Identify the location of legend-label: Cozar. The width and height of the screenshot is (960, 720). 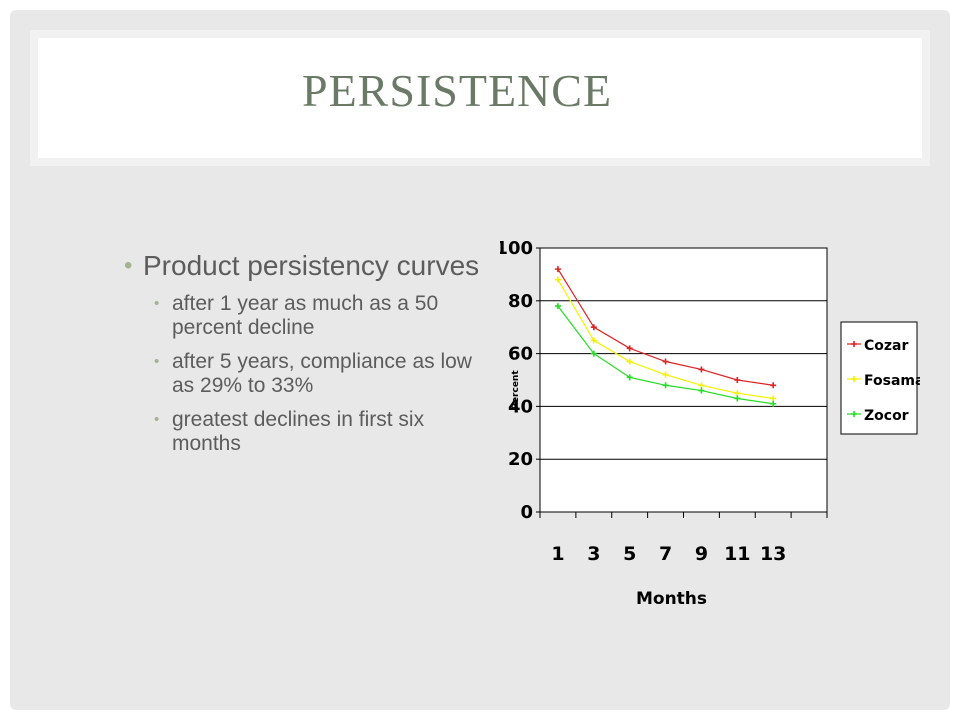
(886, 346).